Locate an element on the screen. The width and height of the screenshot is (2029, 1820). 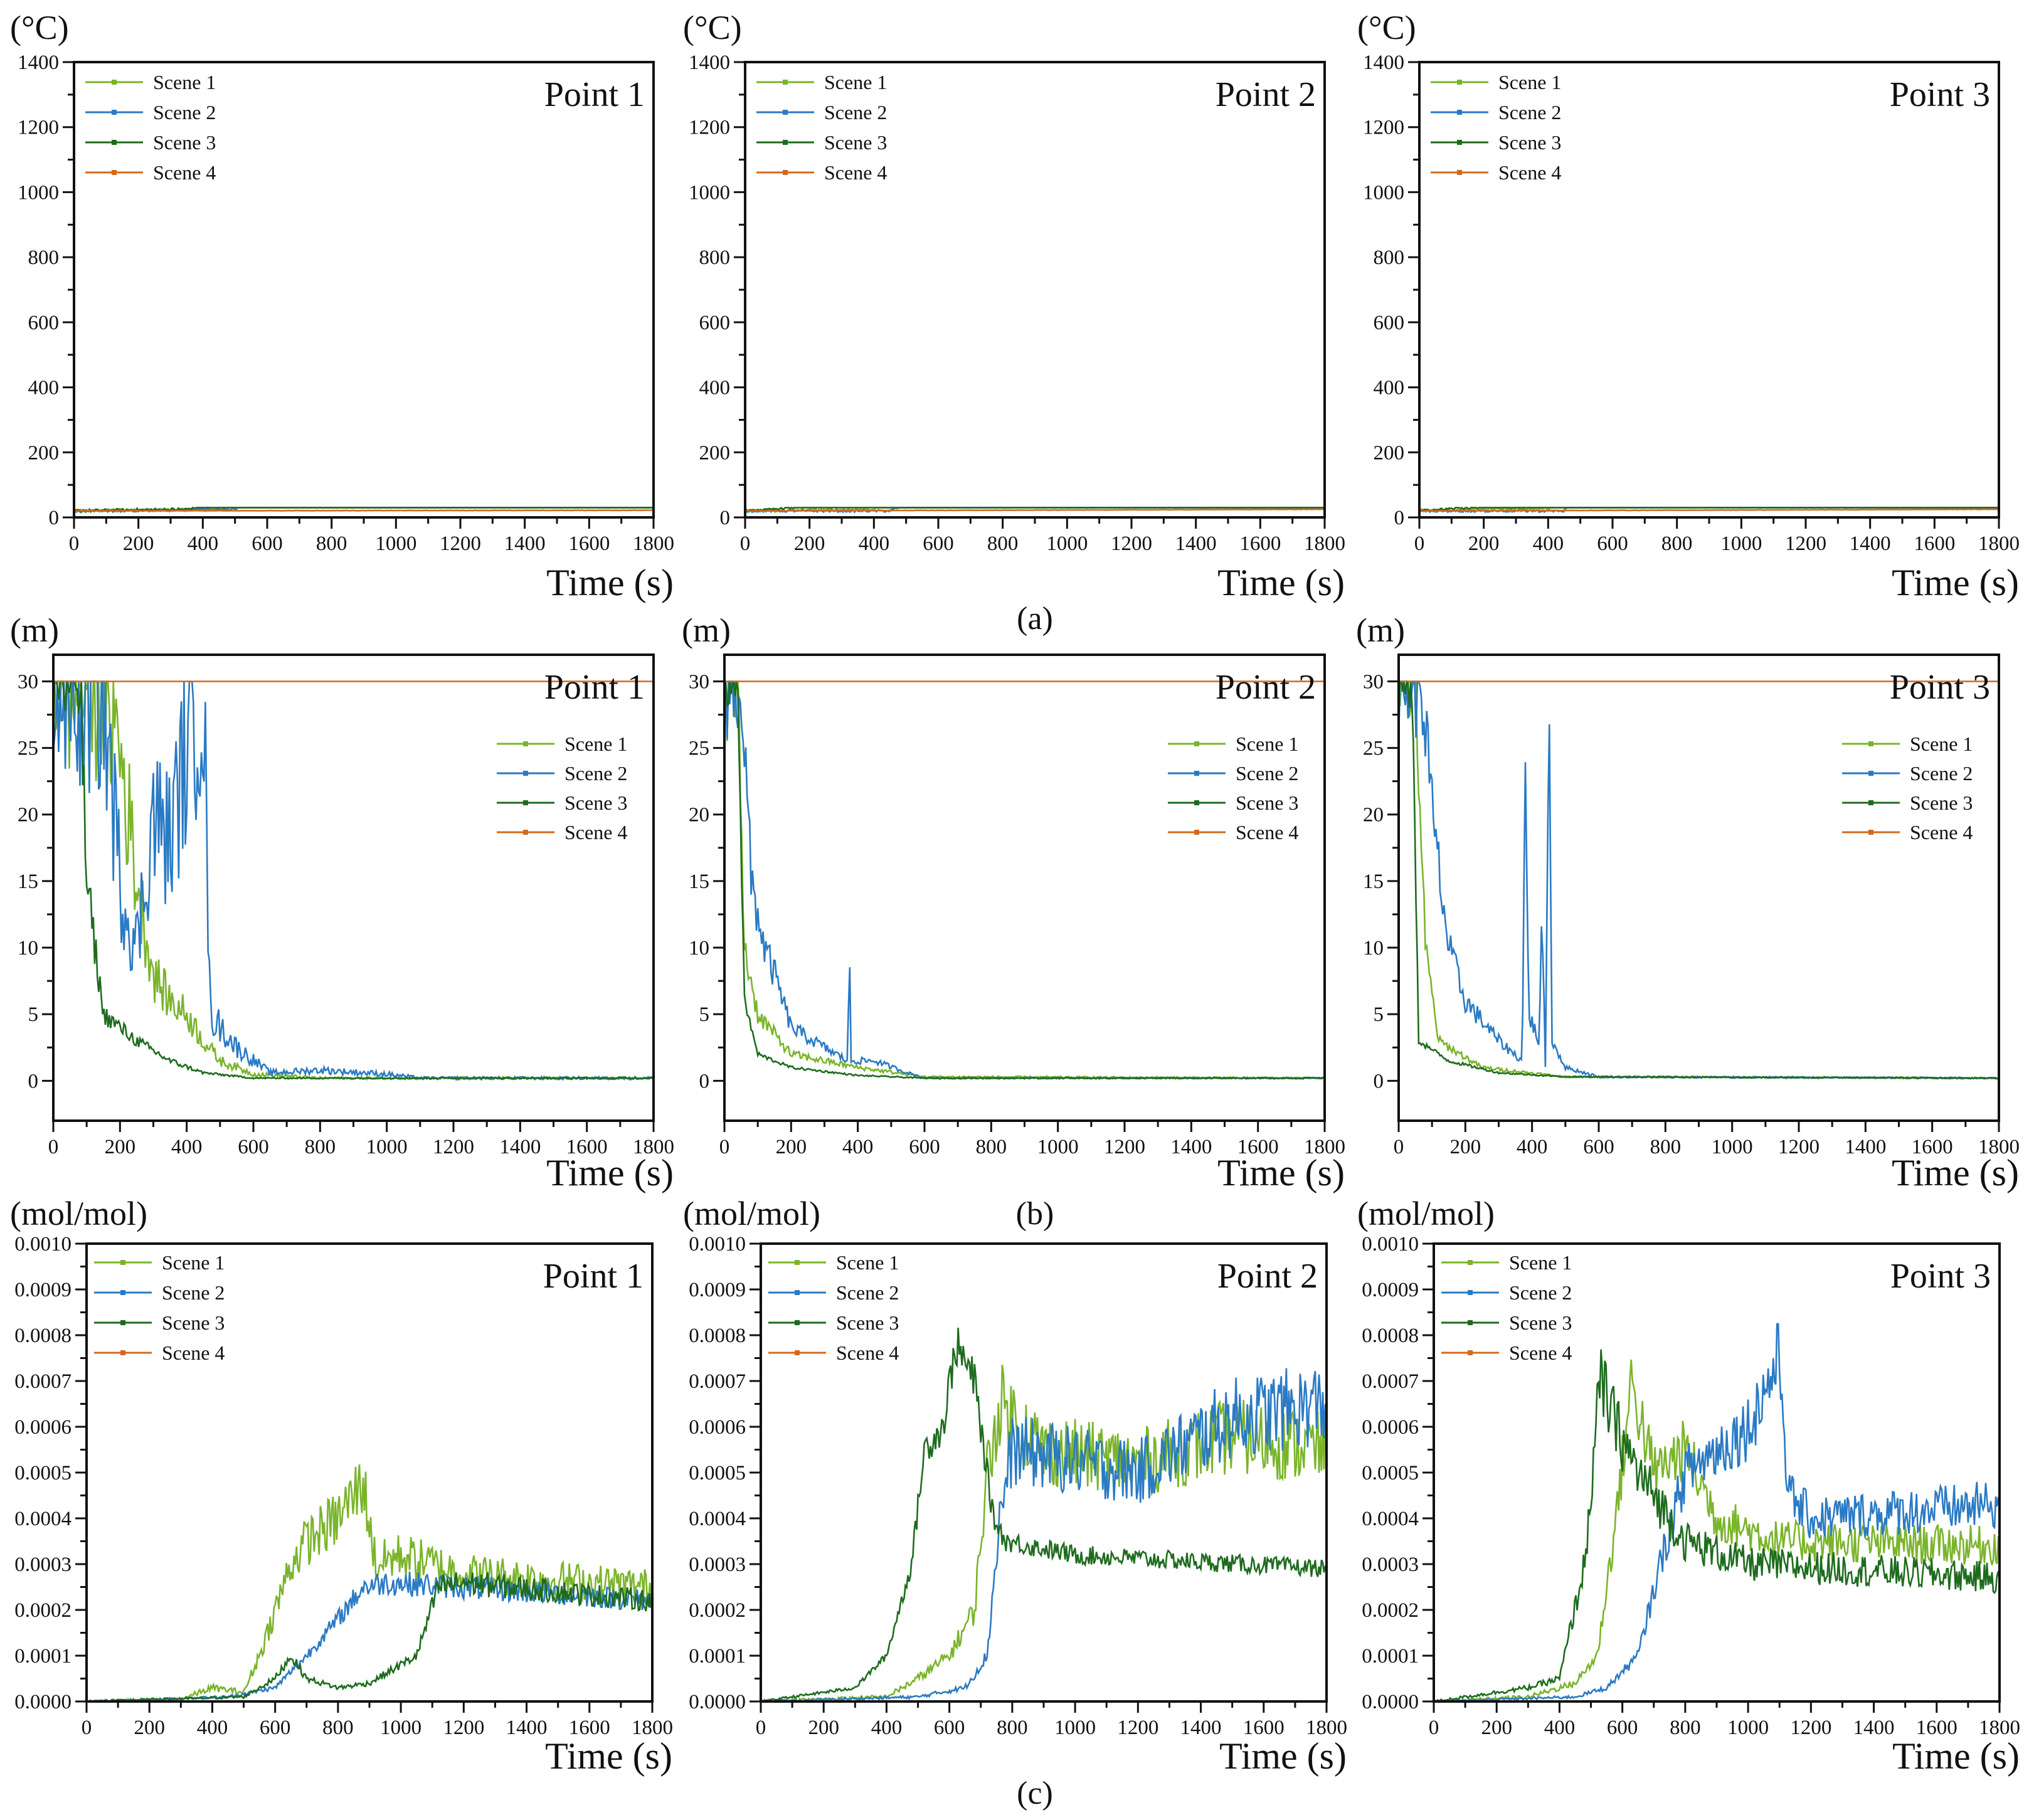
y-tick-label: 0.0004 is located at coordinates (43, 1519).